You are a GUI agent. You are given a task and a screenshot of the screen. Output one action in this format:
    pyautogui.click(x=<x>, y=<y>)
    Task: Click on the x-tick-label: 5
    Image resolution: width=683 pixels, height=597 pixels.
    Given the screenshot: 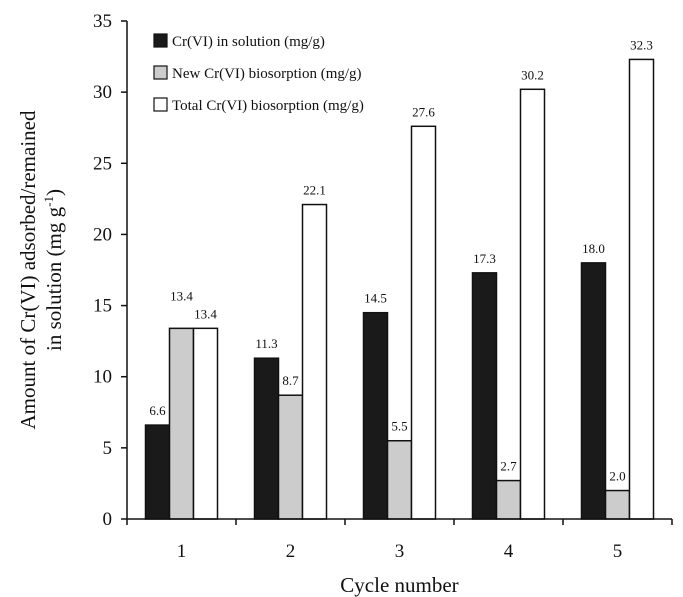 What is the action you would take?
    pyautogui.click(x=618, y=551)
    